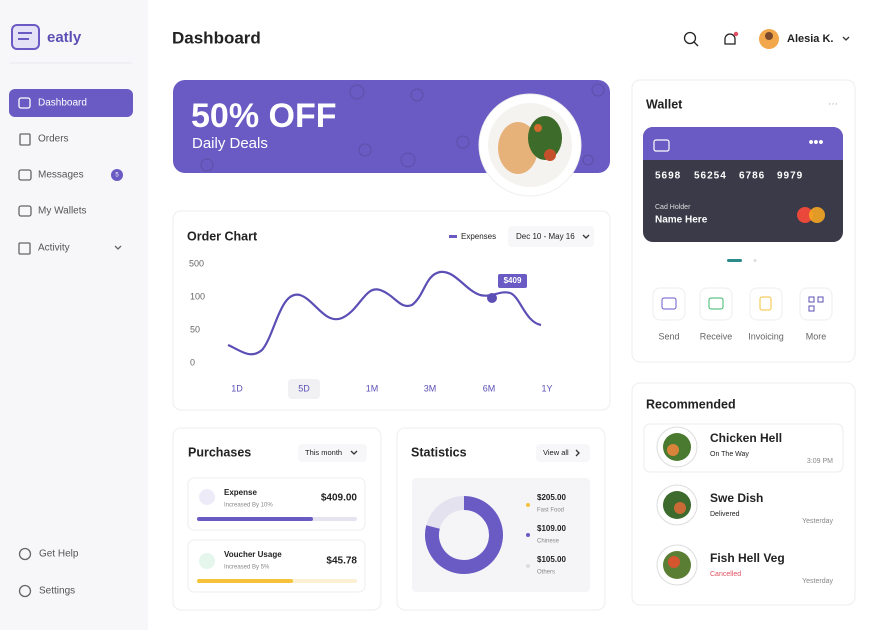  What do you see at coordinates (59, 554) in the screenshot?
I see `nav-item: Get Help` at bounding box center [59, 554].